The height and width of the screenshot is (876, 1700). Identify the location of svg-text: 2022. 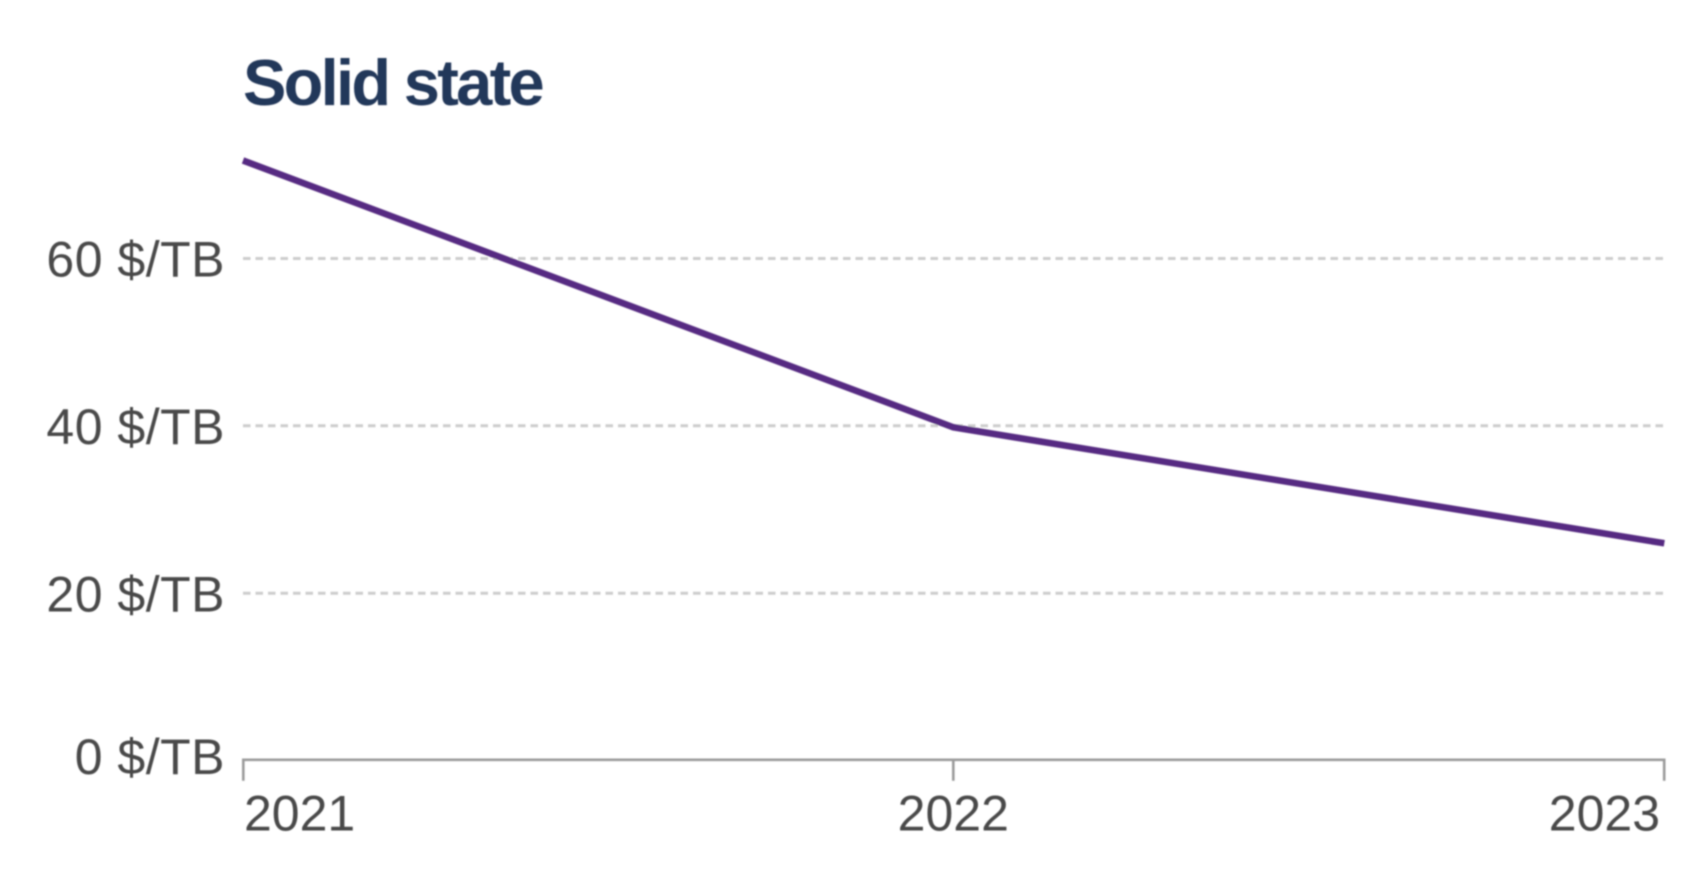
(953, 814).